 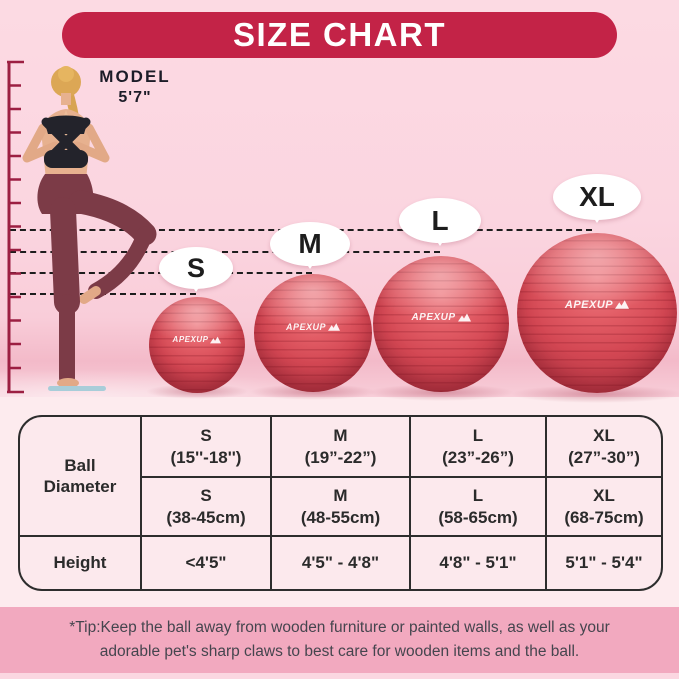 I want to click on size-bubble-m: M, so click(x=310, y=244).